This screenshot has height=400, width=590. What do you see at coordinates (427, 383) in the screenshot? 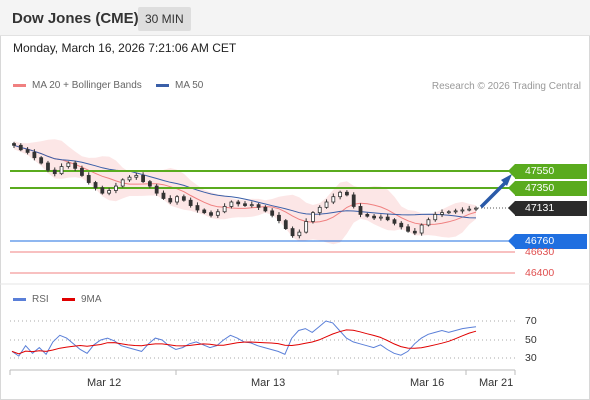
I see `x-label-mar16: Mar 16` at bounding box center [427, 383].